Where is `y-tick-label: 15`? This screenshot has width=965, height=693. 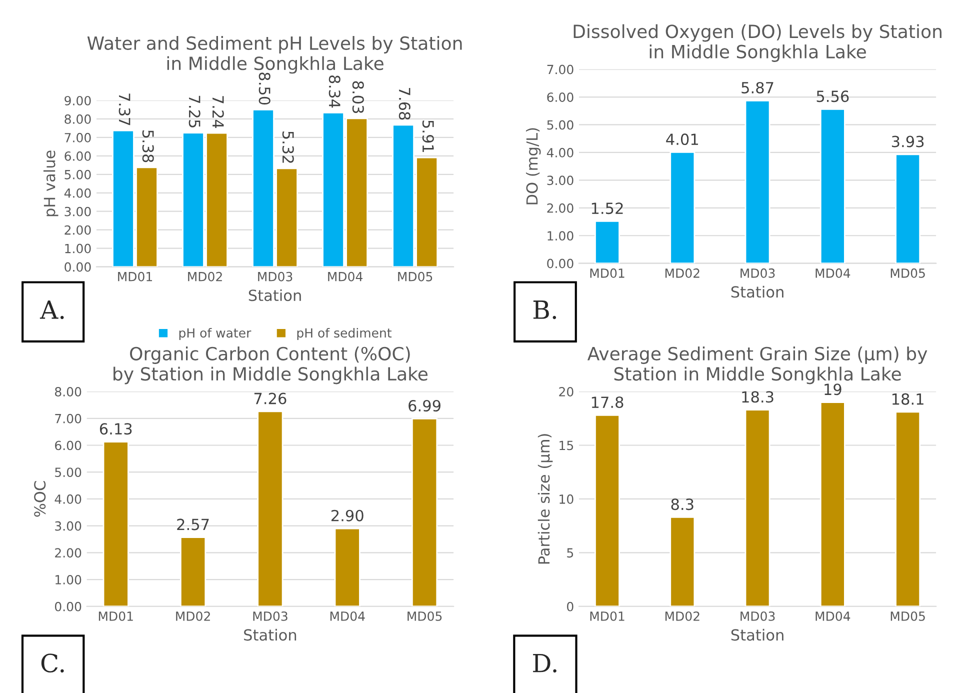 y-tick-label: 15 is located at coordinates (567, 445).